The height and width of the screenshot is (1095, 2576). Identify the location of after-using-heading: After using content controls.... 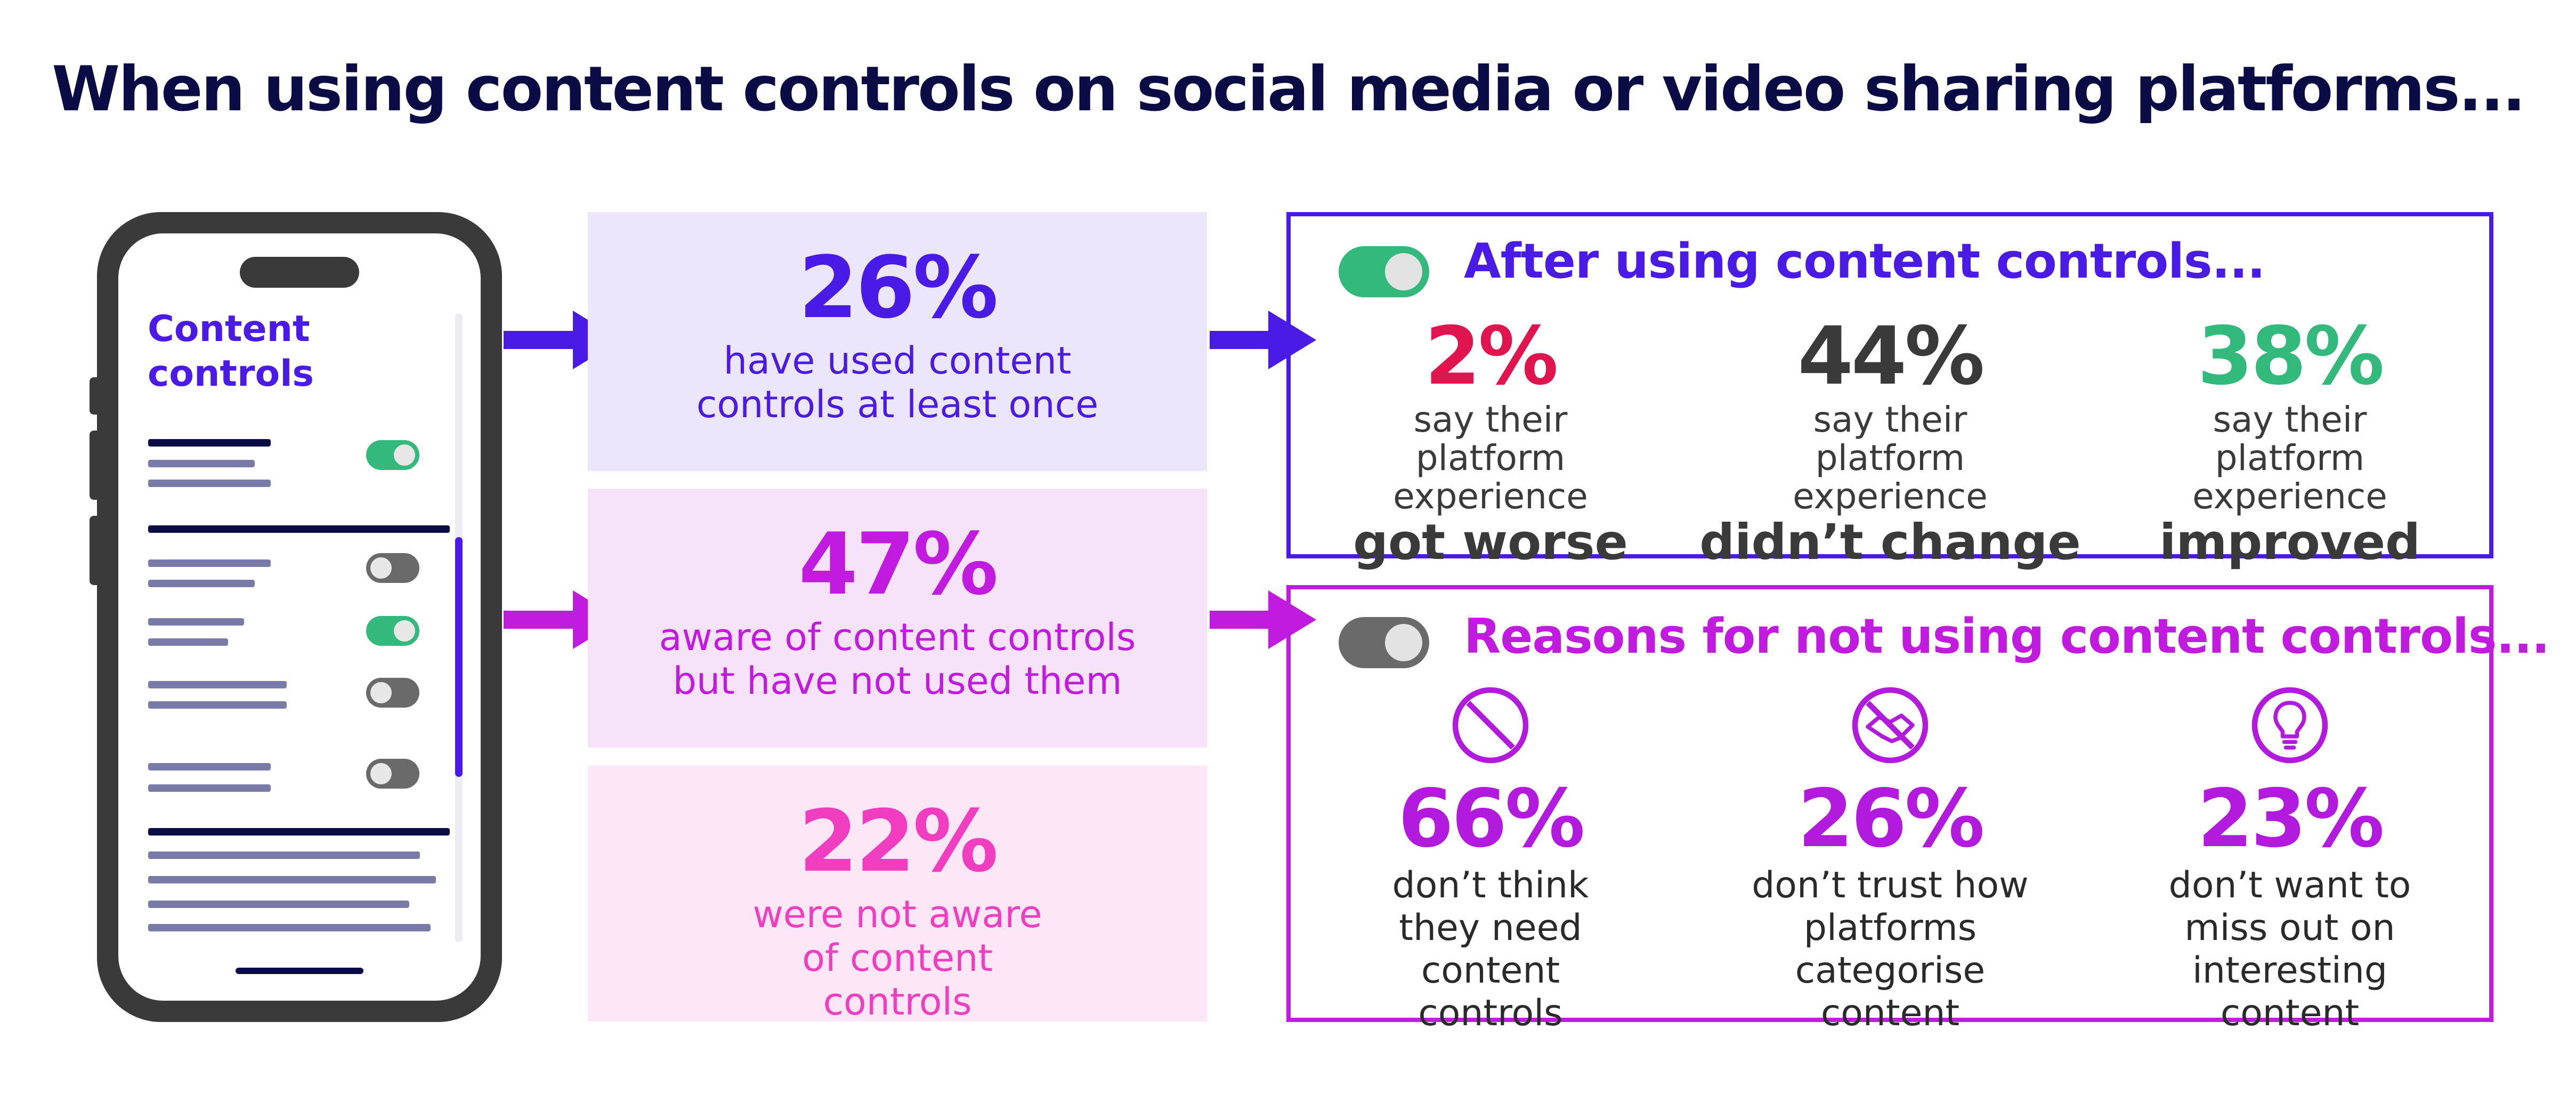
(1864, 261).